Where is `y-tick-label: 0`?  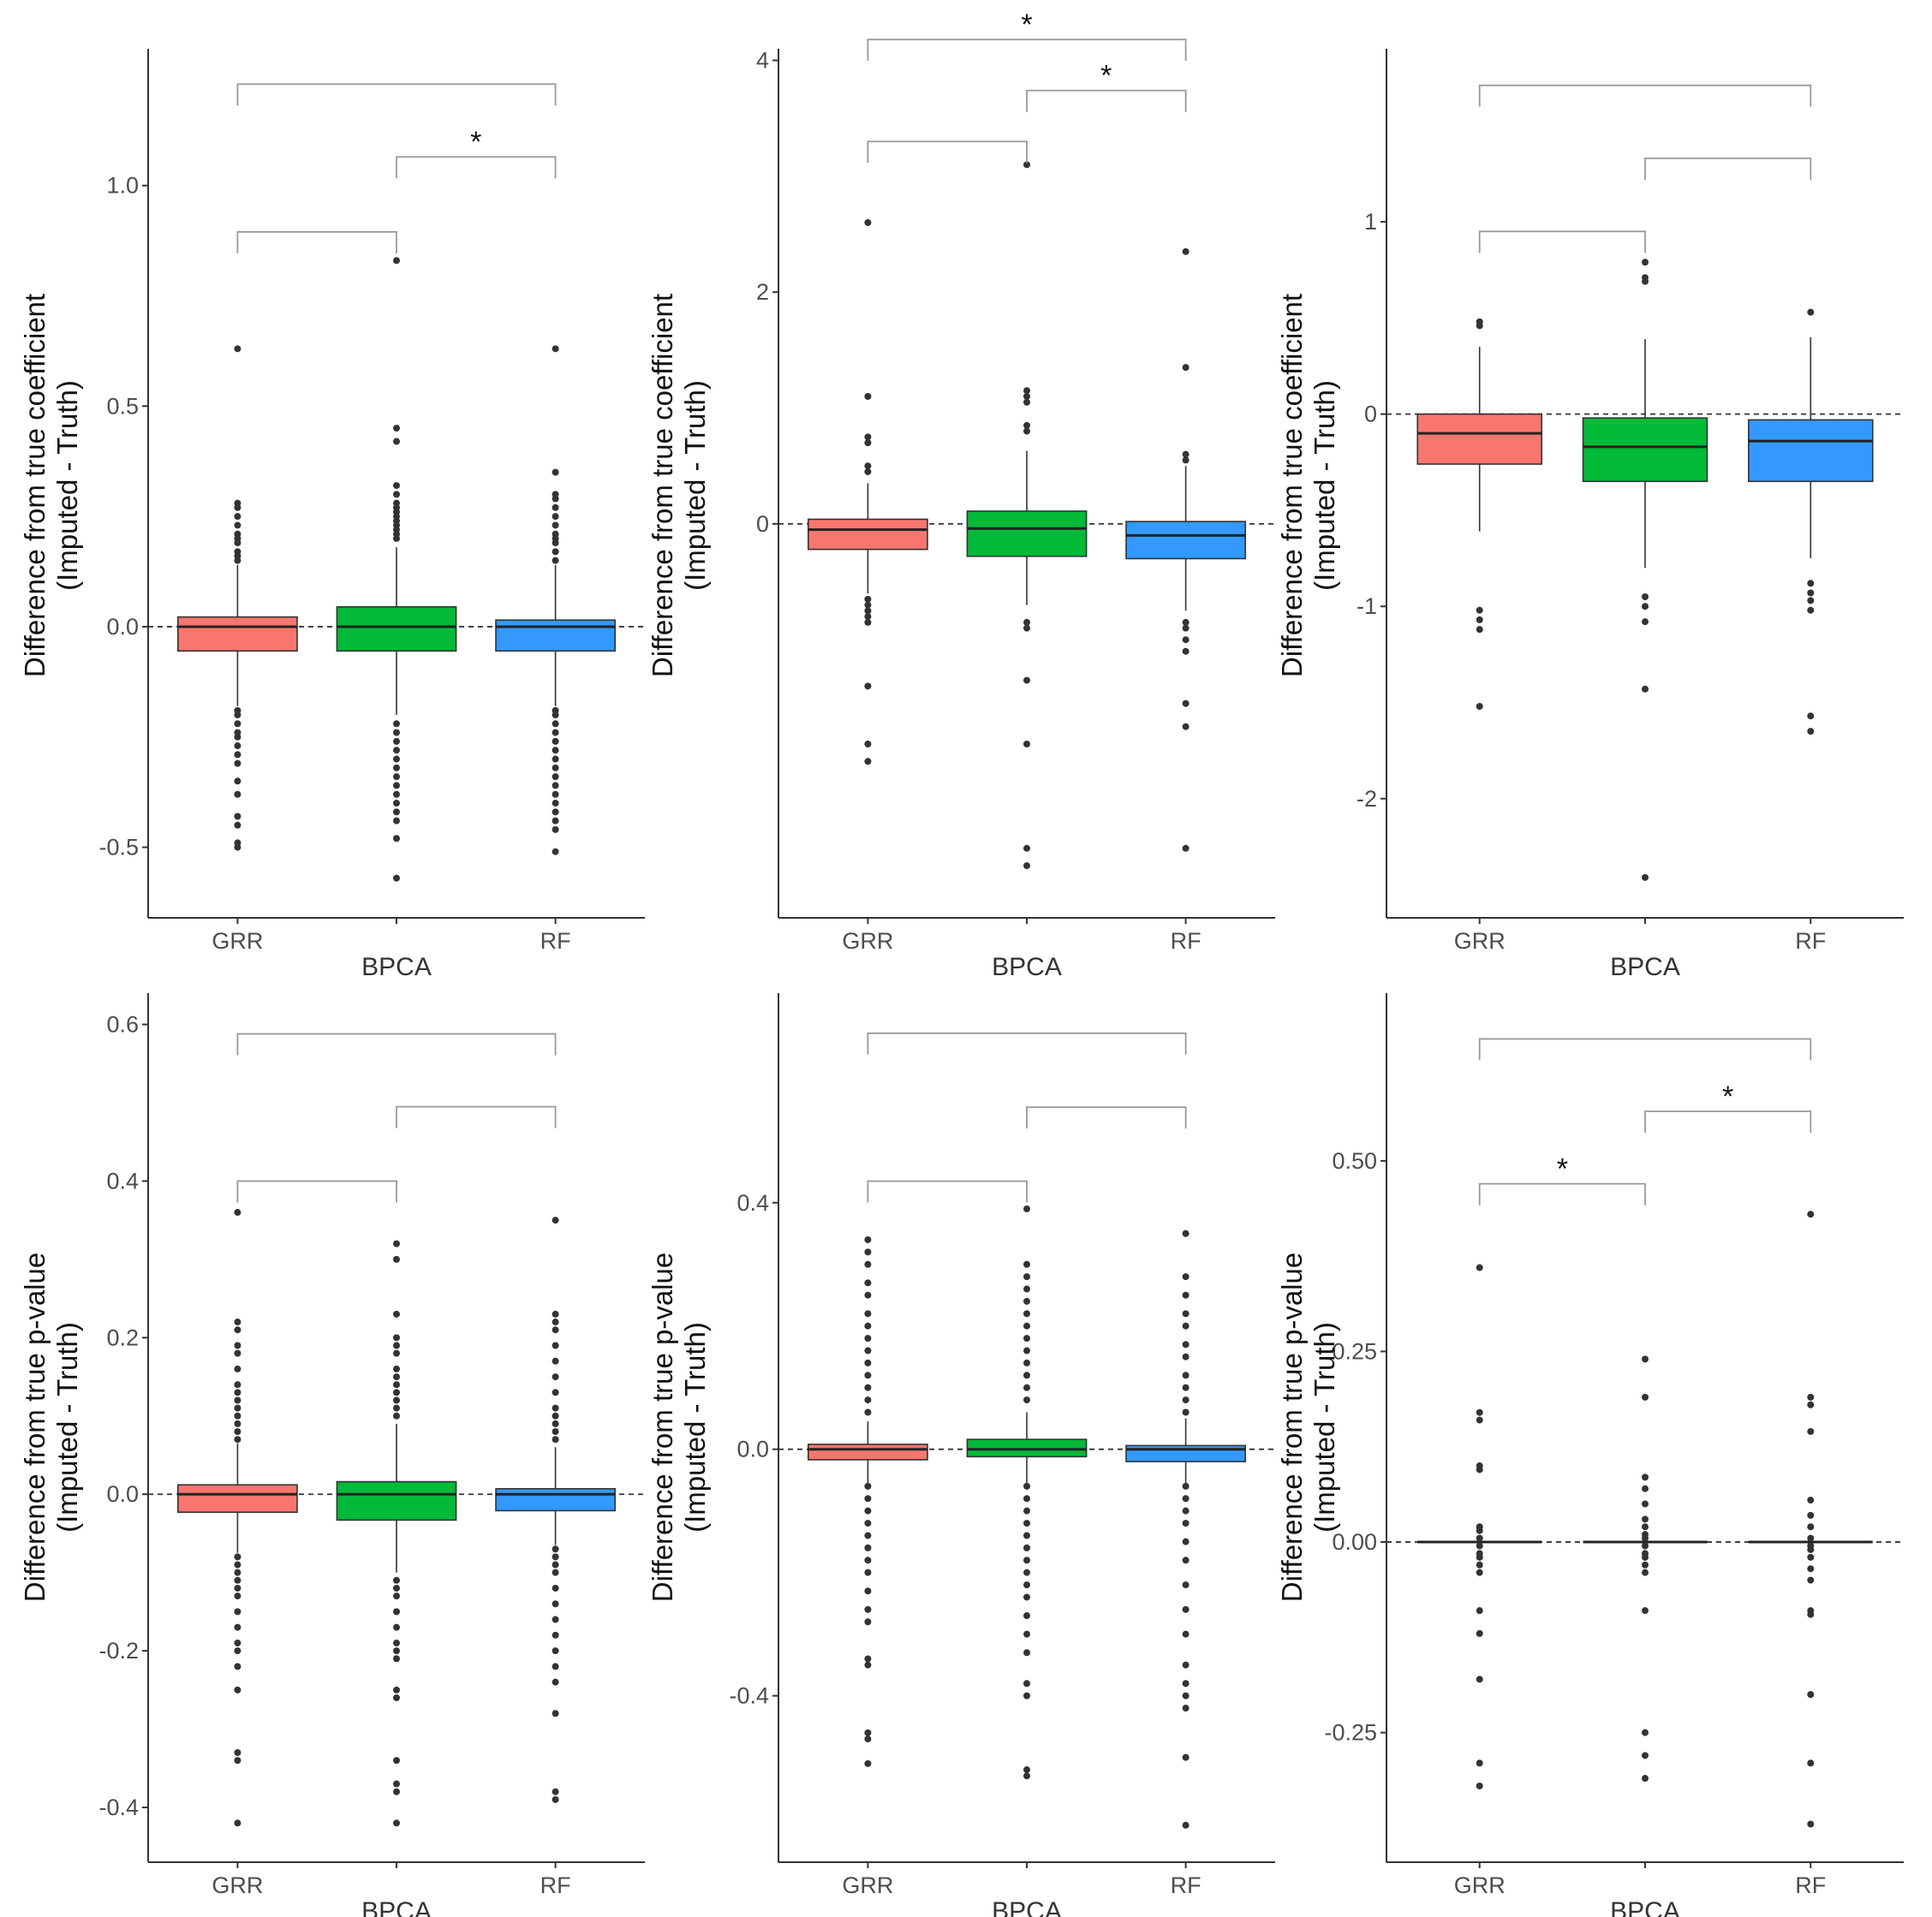
y-tick-label: 0 is located at coordinates (763, 524).